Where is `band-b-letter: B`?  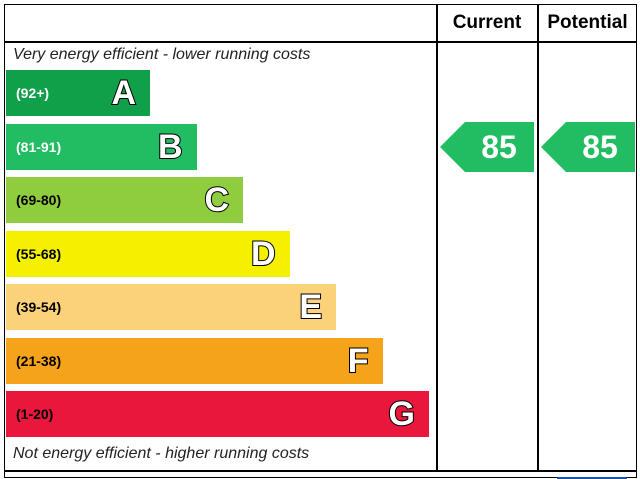
band-b-letter: B is located at coordinates (170, 147).